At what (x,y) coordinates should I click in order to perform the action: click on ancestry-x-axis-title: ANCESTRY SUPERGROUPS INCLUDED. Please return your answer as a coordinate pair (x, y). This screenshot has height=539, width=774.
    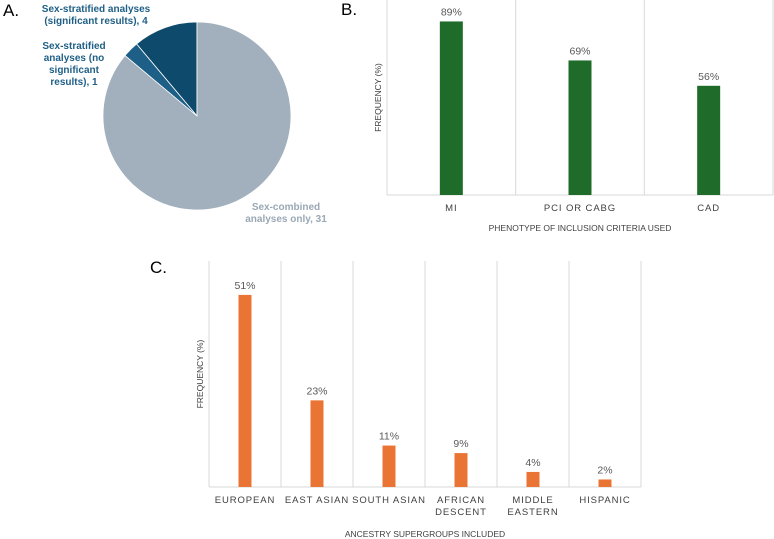
    Looking at the image, I should click on (425, 534).